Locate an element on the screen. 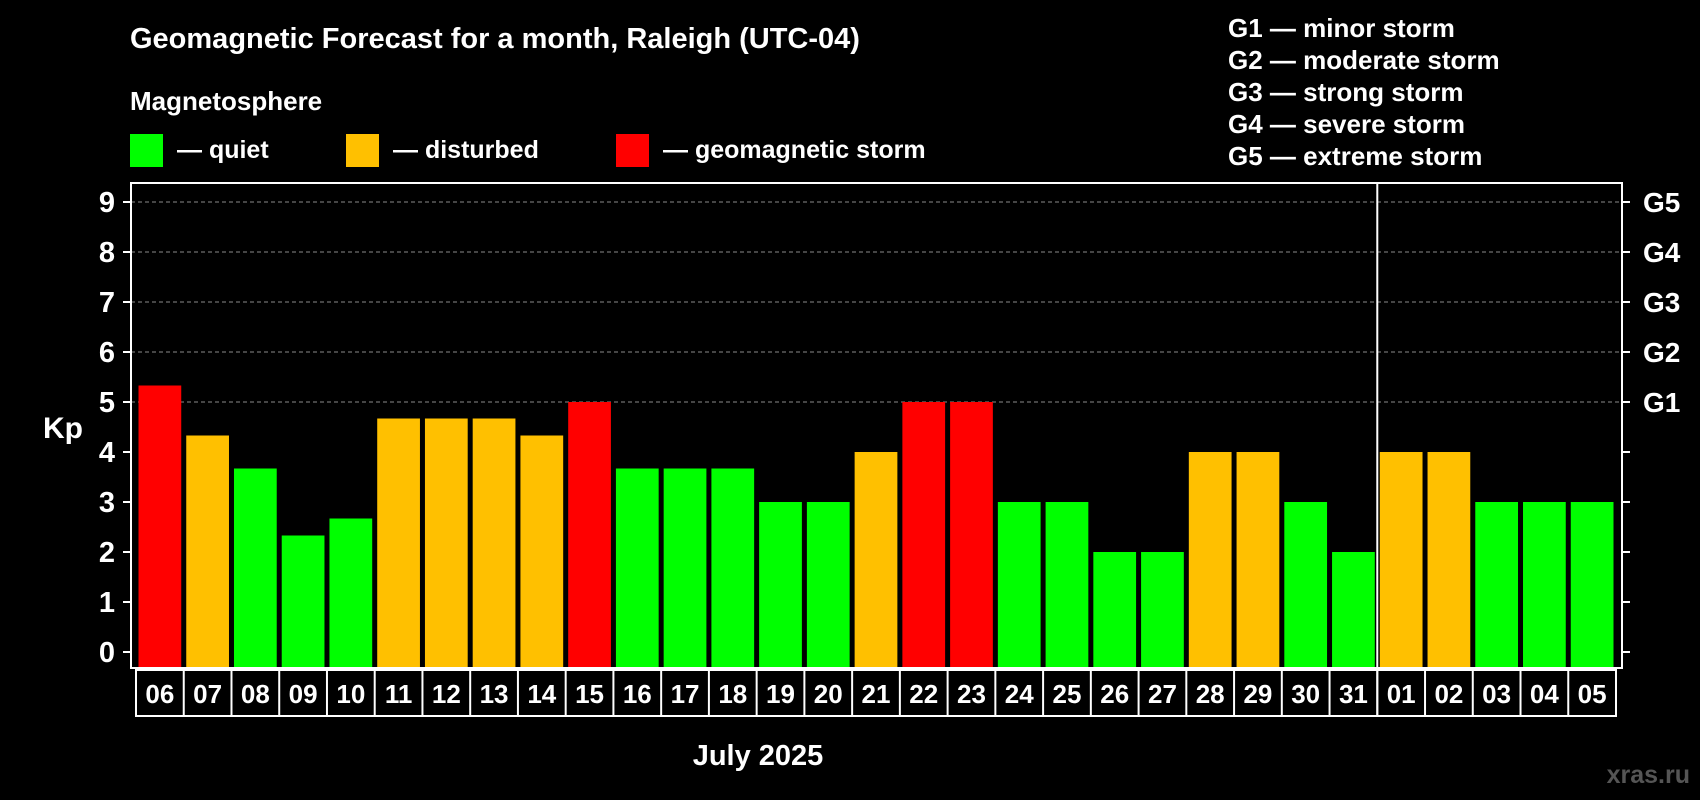  storm-scale-item: G1 — minor storm is located at coordinates (1341, 28).